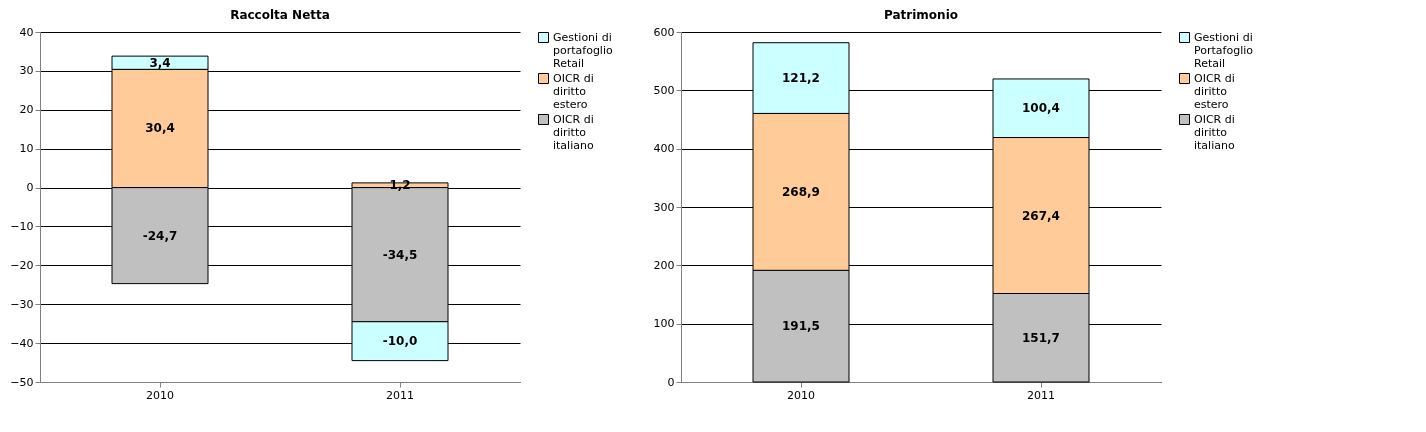  What do you see at coordinates (22, 226) in the screenshot?
I see `y-tick-label: −10` at bounding box center [22, 226].